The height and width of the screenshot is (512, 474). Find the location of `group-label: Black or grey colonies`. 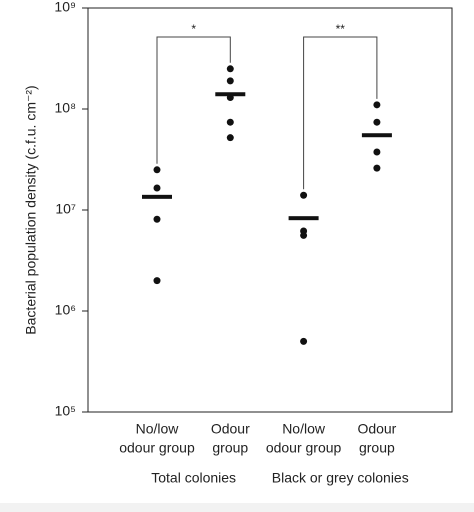

group-label: Black or grey colonies is located at coordinates (340, 478).